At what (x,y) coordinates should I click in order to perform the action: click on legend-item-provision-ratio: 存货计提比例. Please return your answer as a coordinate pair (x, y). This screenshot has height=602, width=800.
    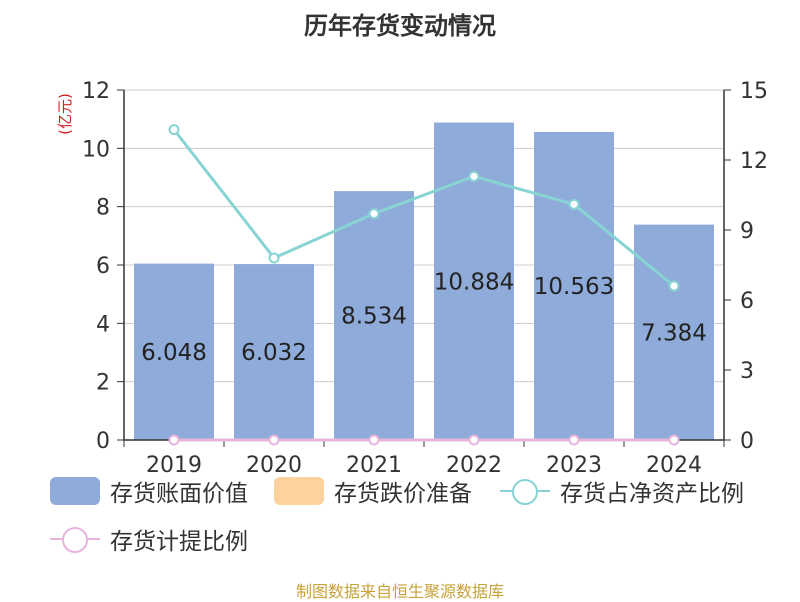
    Looking at the image, I should click on (149, 539).